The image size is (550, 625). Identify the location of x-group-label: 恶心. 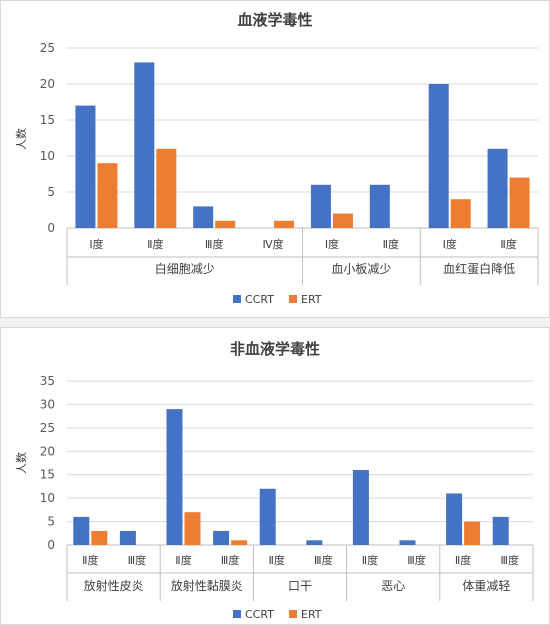
(393, 586).